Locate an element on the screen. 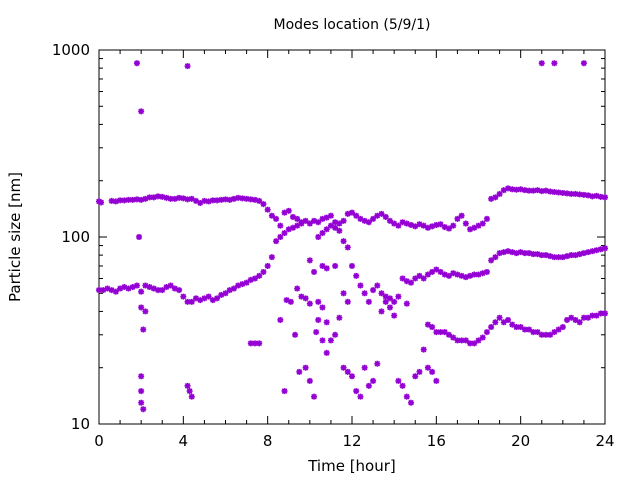 This screenshot has width=640, height=480. x-axis-label: Time [hour] is located at coordinates (351, 466).